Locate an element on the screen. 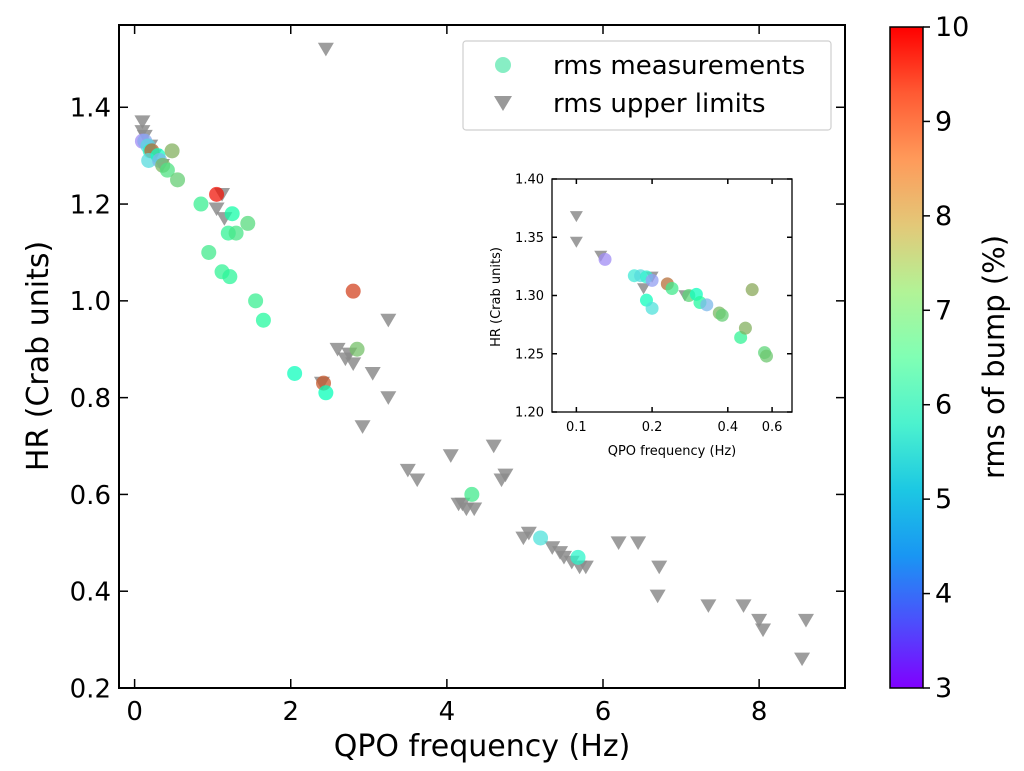  colorbar-label: rms of bump (%) is located at coordinates (994, 357).